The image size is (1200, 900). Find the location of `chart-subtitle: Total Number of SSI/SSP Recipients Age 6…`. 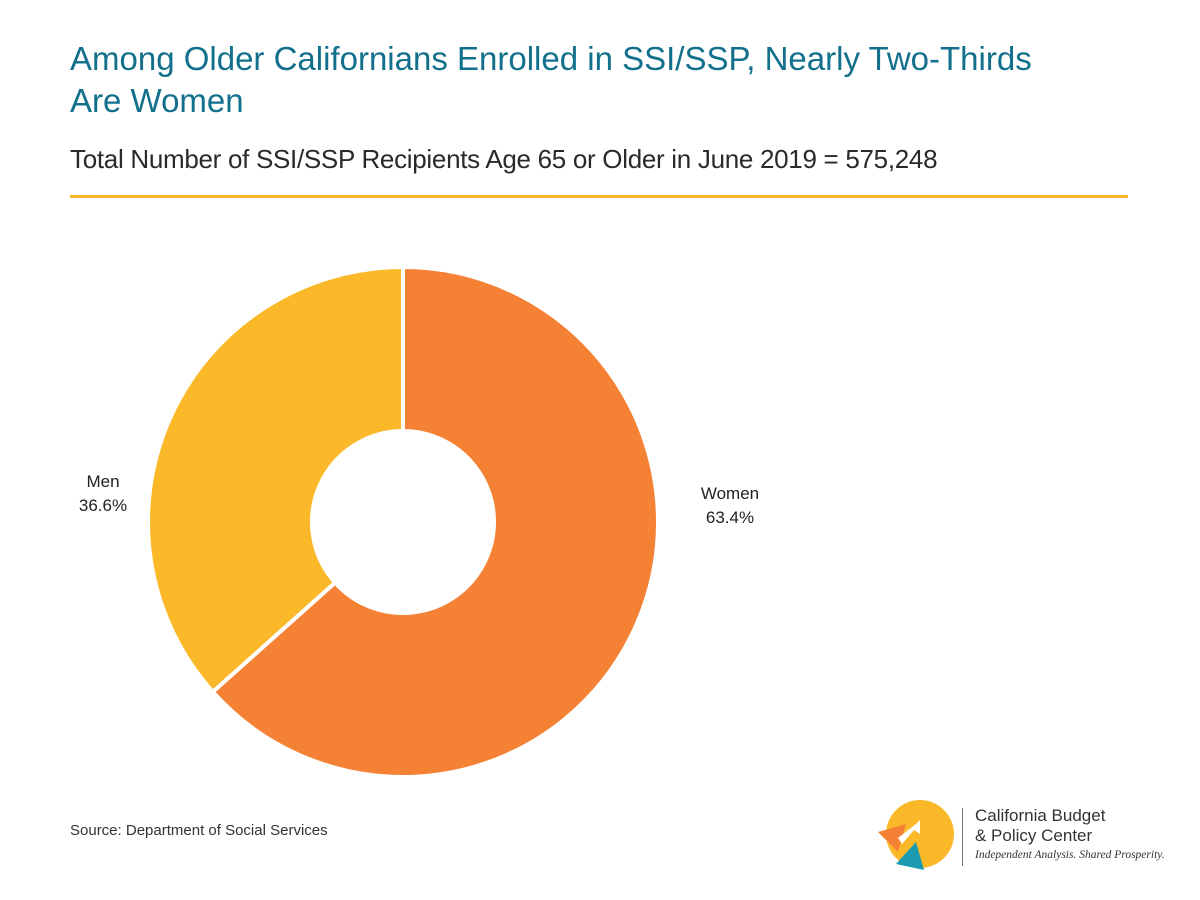

chart-subtitle: Total Number of SSI/SSP Recipients Age 6… is located at coordinates (504, 159).